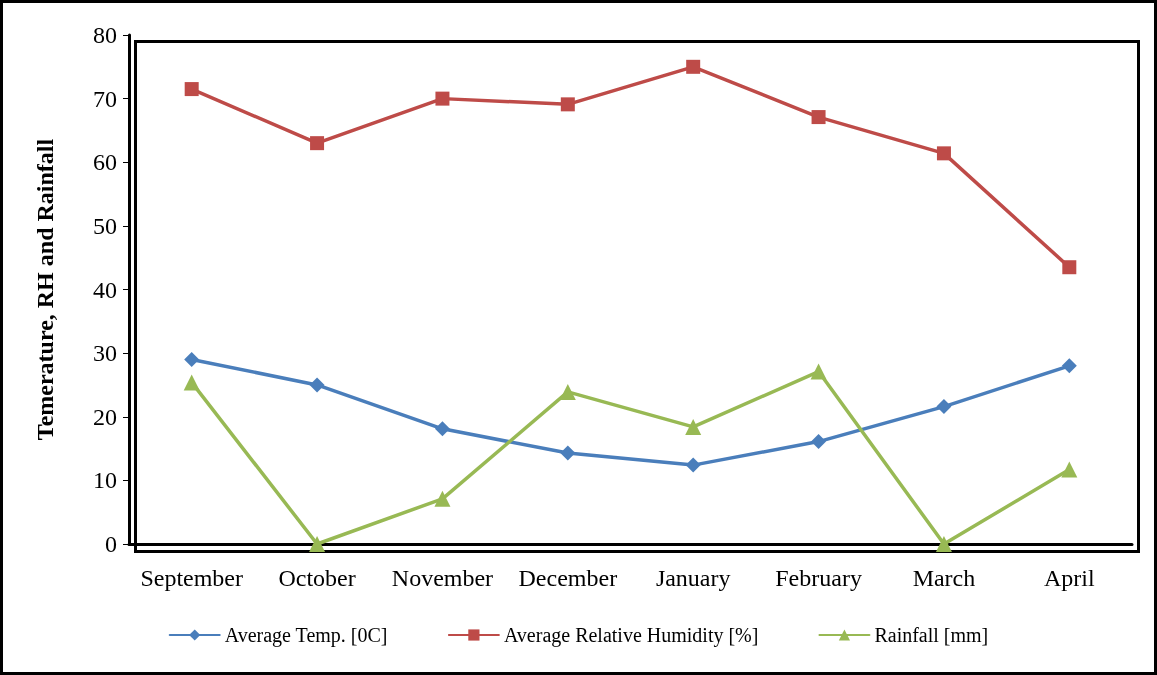 This screenshot has width=1157, height=675. Describe the element at coordinates (931, 635) in the screenshot. I see `legend-label: Rainfall [mm]` at that location.